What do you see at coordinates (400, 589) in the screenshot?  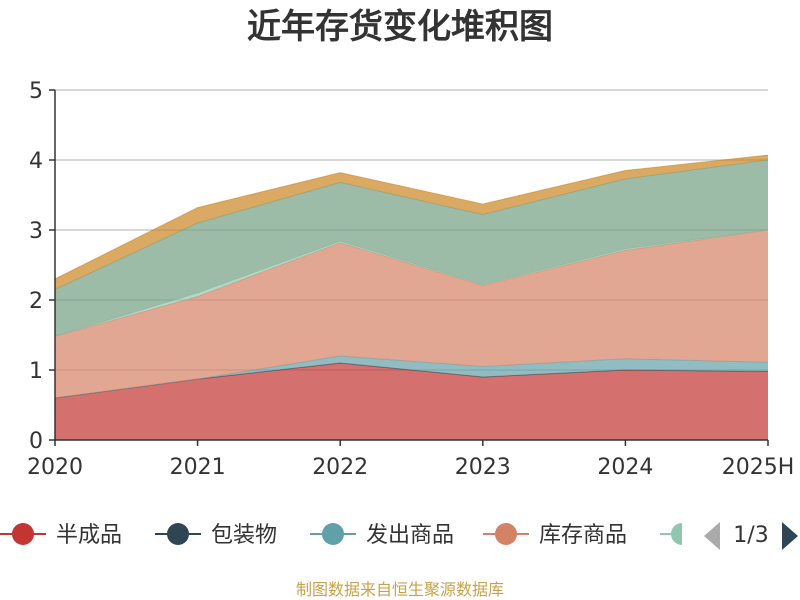 I see `data-source-note: 制图数据来自恒生聚源数据库` at bounding box center [400, 589].